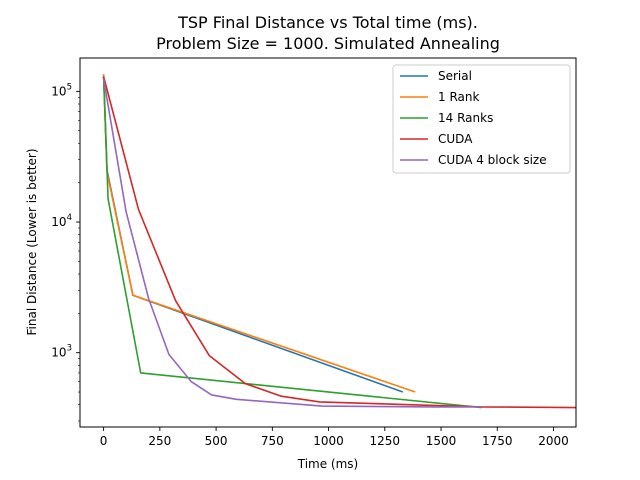  What do you see at coordinates (465, 118) in the screenshot?
I see `legend-label-2: 14 Ranks` at bounding box center [465, 118].